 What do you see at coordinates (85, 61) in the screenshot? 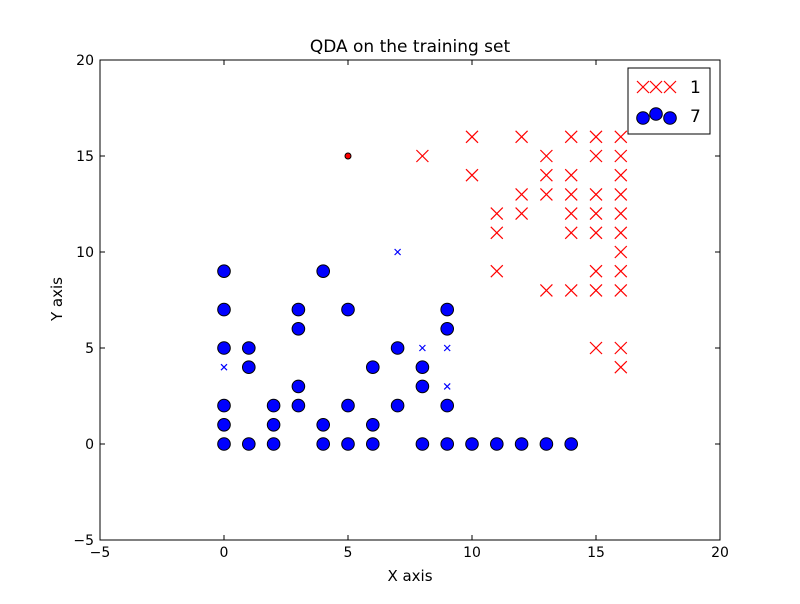
I see `y-tick-label: 20` at bounding box center [85, 61].